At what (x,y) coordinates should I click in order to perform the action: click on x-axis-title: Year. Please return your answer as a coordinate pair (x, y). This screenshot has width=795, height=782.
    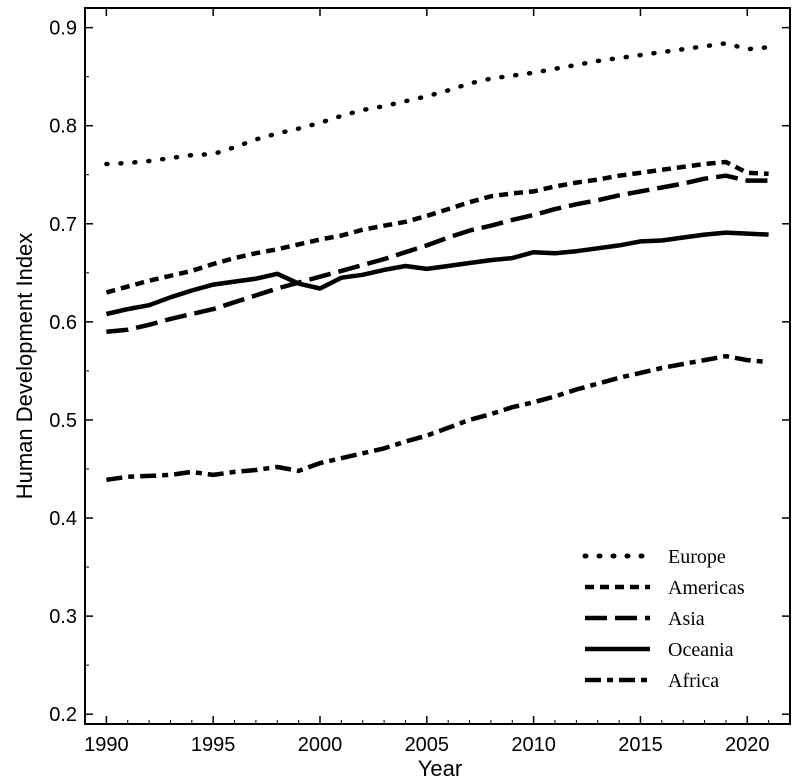
    Looking at the image, I should click on (440, 768).